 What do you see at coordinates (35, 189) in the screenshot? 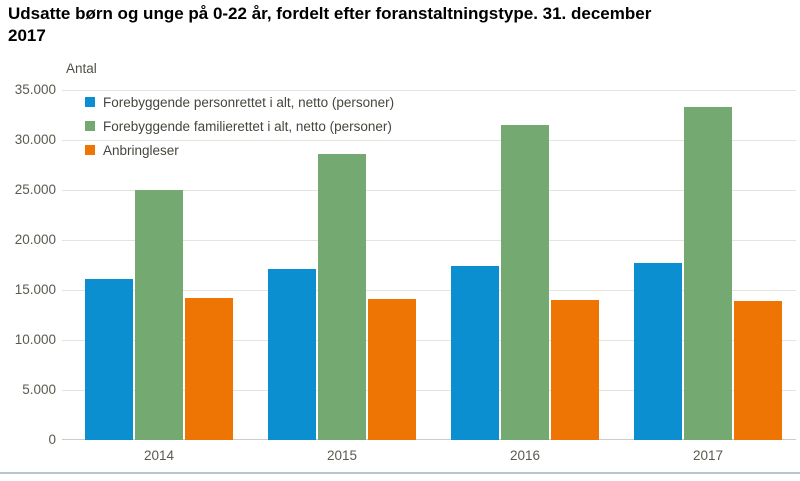
I see `y-tick-label-25000: 25.000` at bounding box center [35, 189].